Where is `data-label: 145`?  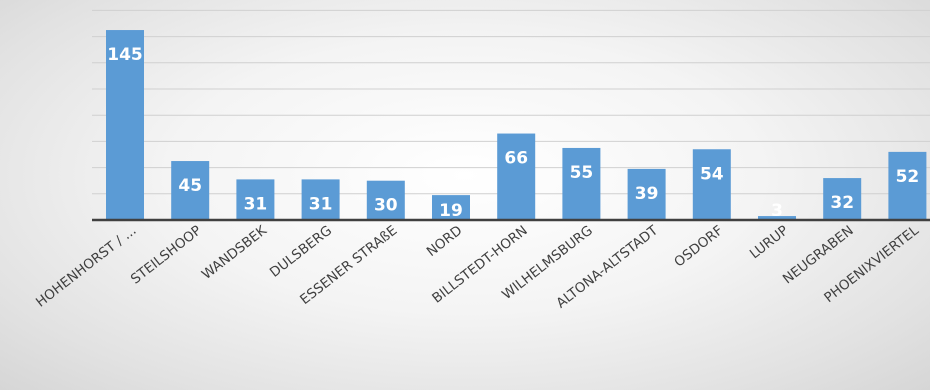
data-label: 145 is located at coordinates (125, 55).